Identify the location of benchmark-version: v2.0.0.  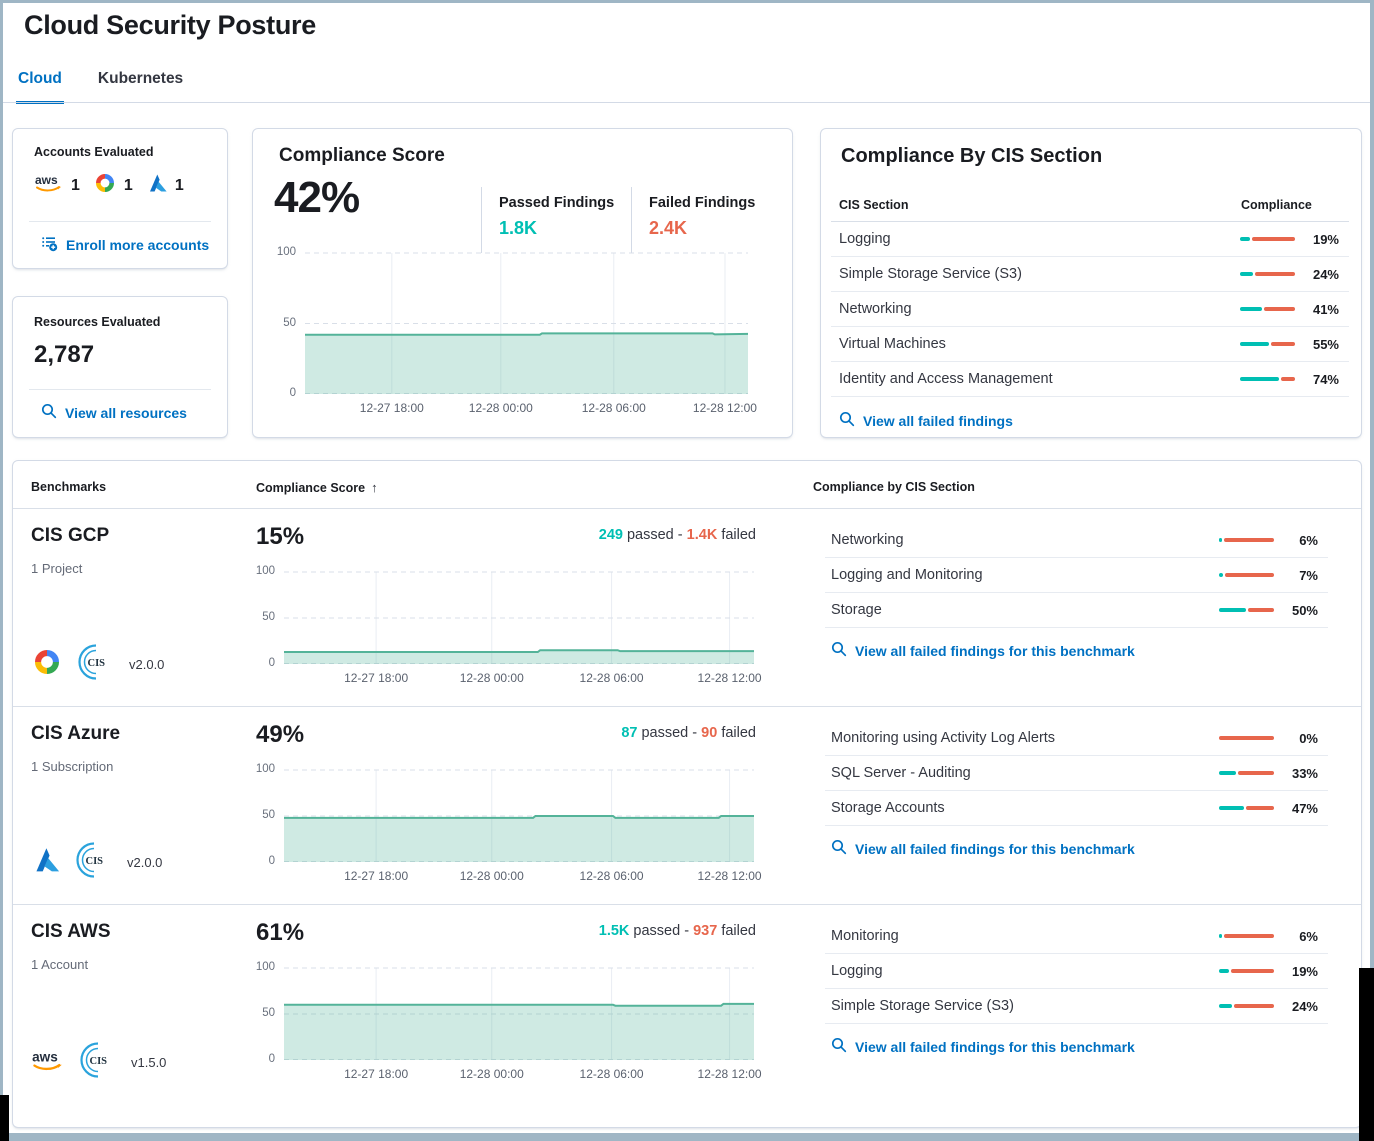
(145, 862).